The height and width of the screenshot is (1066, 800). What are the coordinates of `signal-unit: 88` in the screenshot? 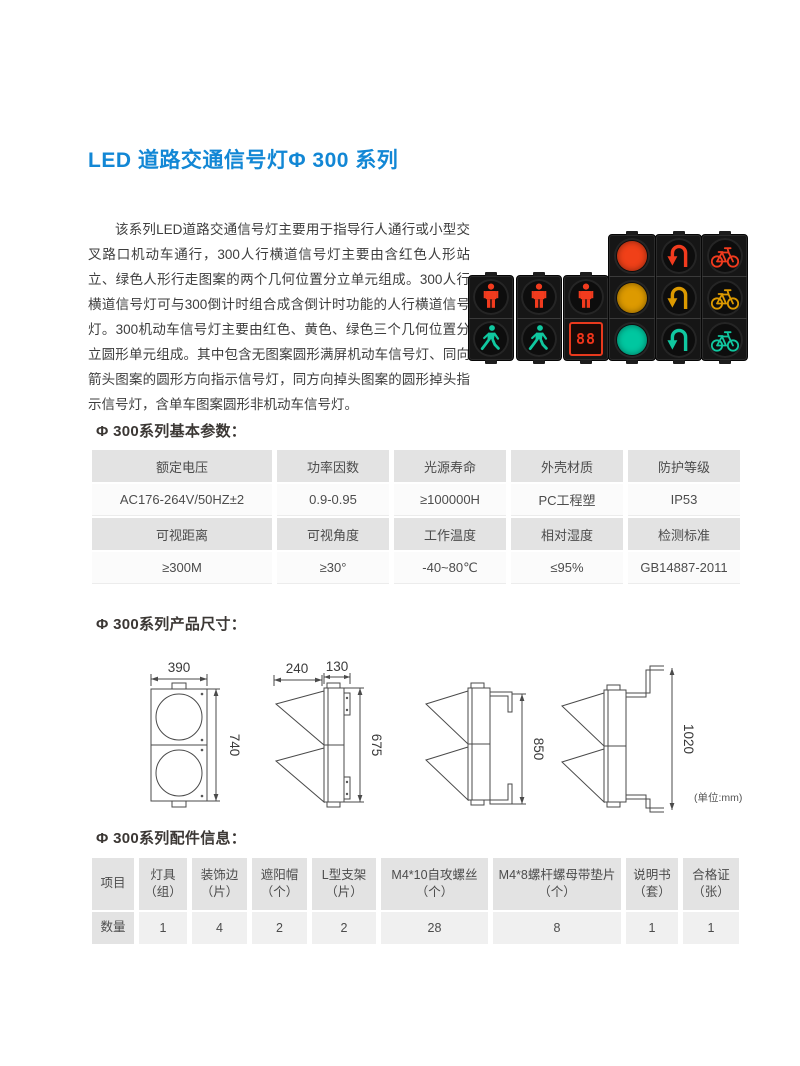 It's located at (586, 339).